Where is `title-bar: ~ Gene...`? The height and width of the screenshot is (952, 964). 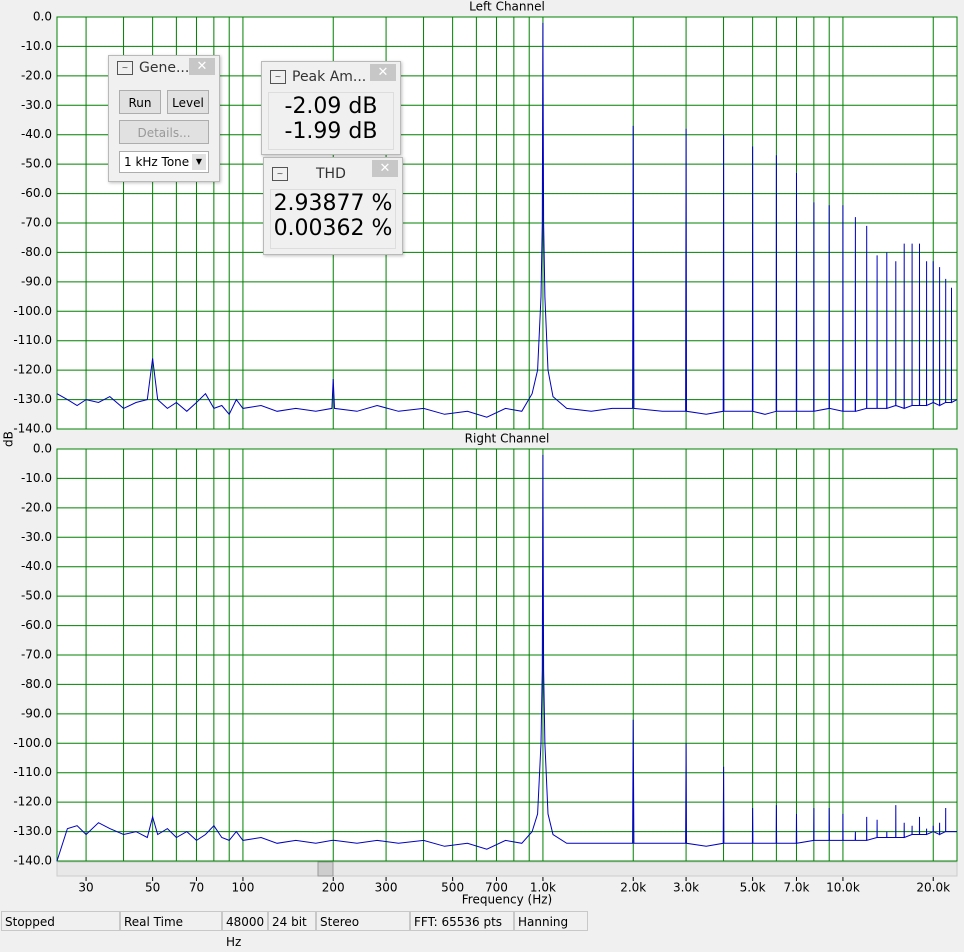 title-bar: ~ Gene... is located at coordinates (164, 68).